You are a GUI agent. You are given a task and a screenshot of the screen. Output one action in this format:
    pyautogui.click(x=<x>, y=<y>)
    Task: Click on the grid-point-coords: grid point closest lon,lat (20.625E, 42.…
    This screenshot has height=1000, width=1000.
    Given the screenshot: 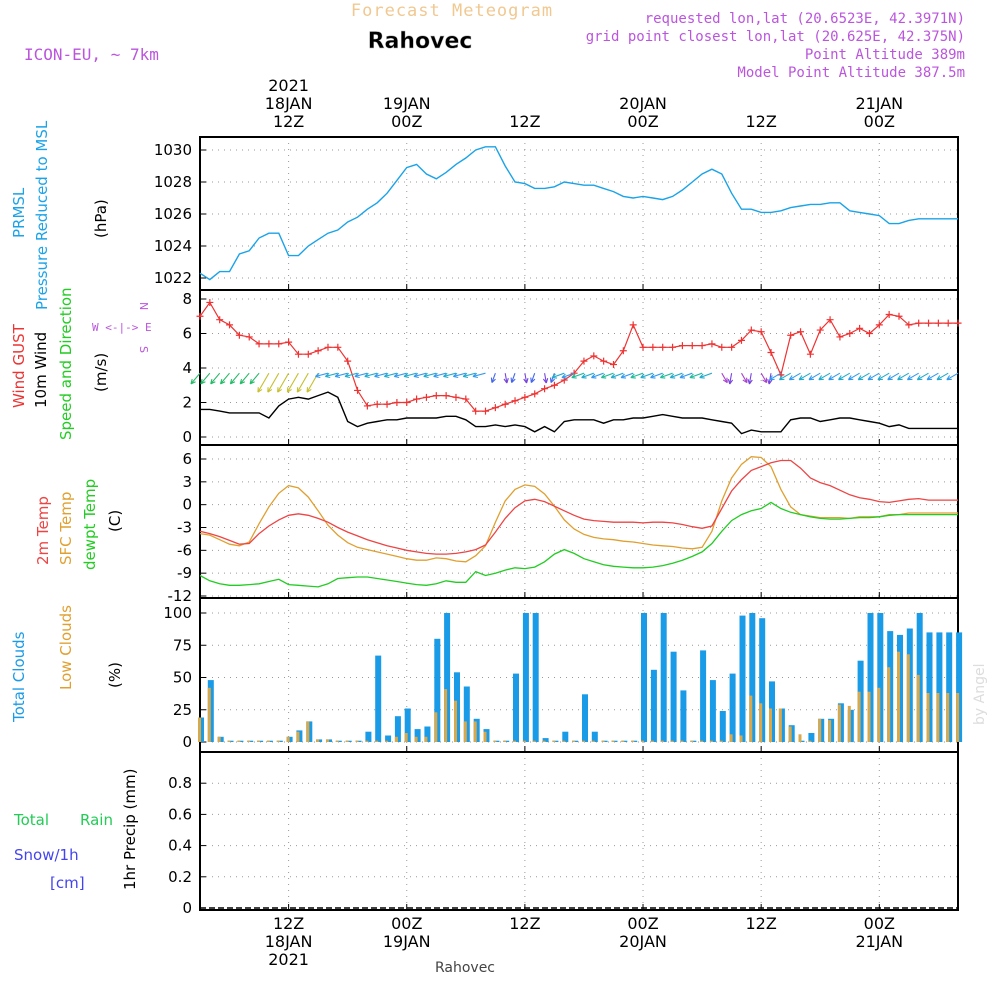 What is the action you would take?
    pyautogui.click(x=775, y=37)
    